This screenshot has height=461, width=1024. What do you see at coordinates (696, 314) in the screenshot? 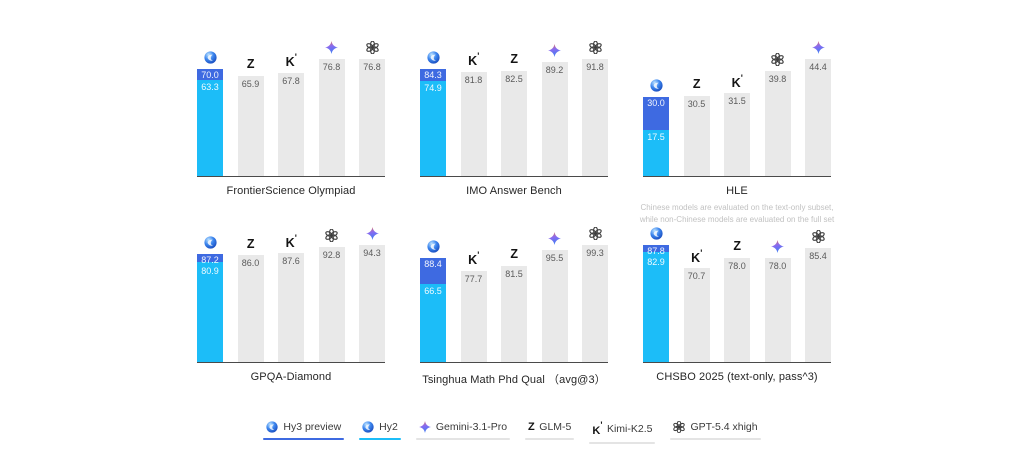
I see `bar: 70.7` at bounding box center [696, 314].